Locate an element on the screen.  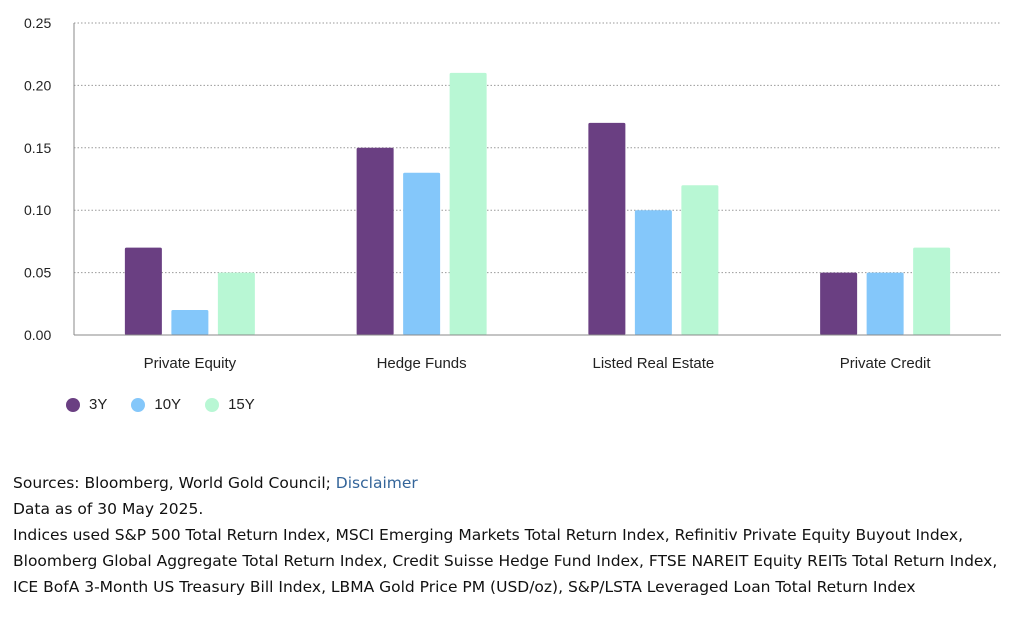
x-category-label: Private Credit is located at coordinates (886, 363).